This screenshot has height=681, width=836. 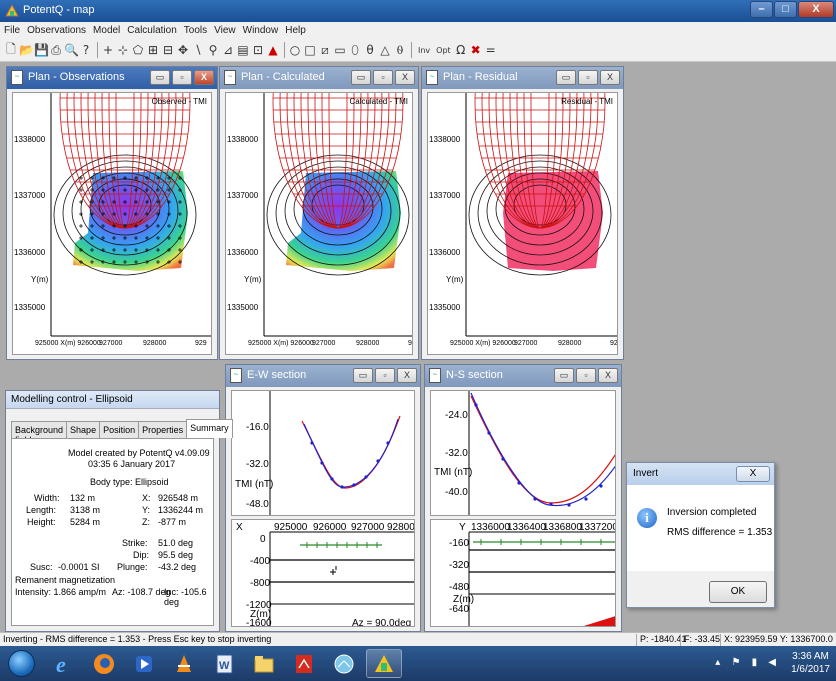 I want to click on menu-calculation: Calculation, so click(x=152, y=30).